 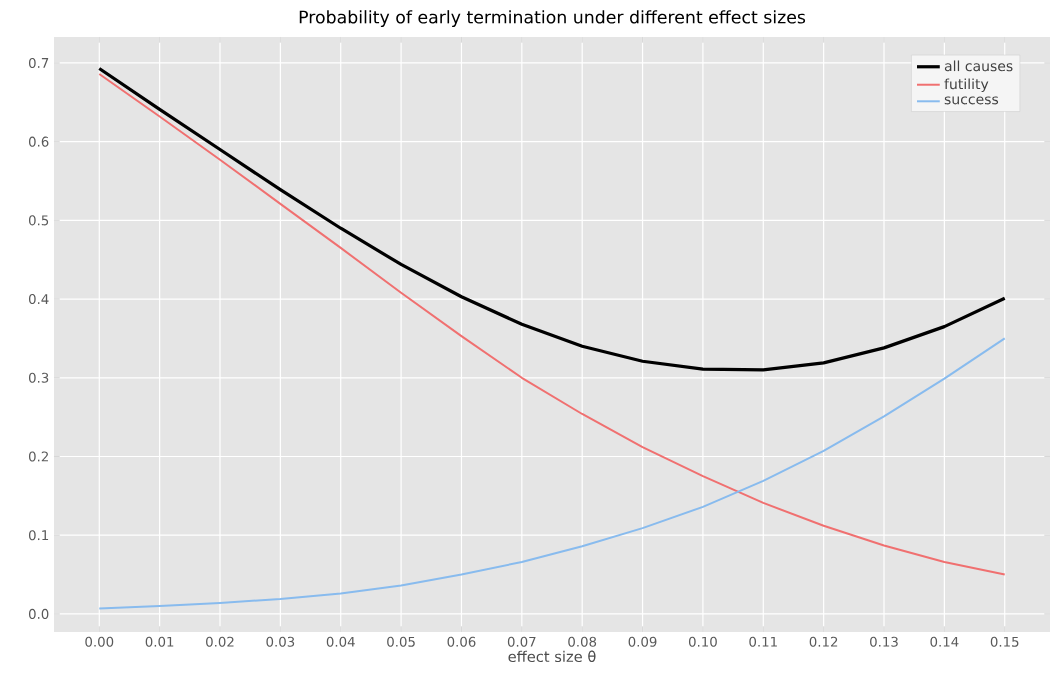 What do you see at coordinates (461, 641) in the screenshot?
I see `x-tick-label: 0.06` at bounding box center [461, 641].